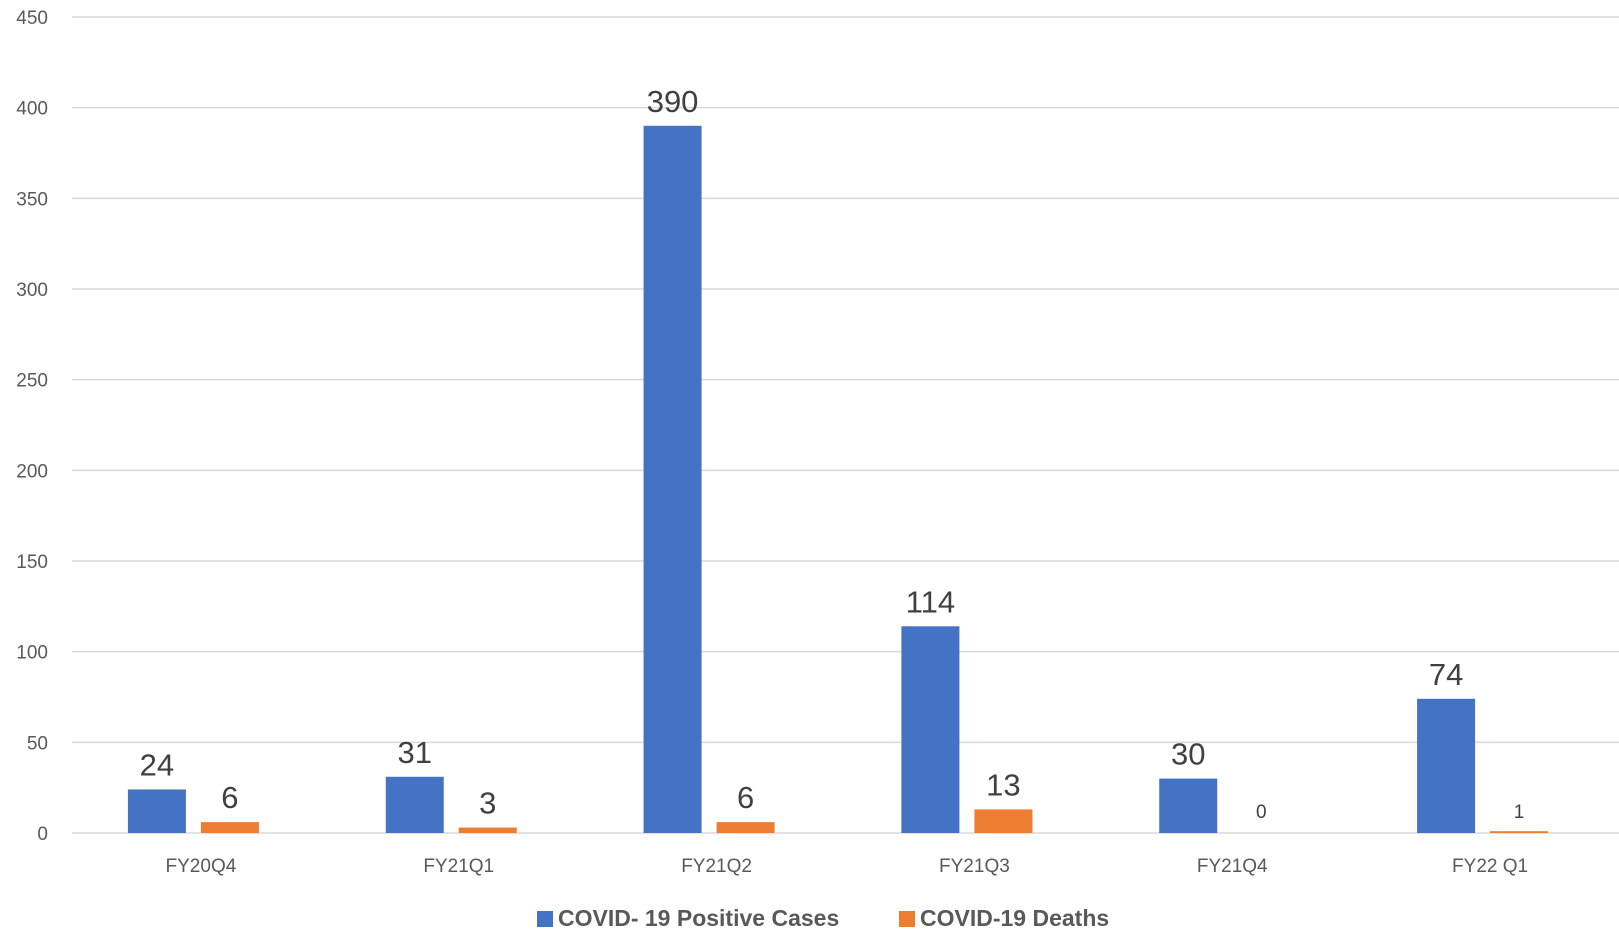 The height and width of the screenshot is (931, 1619). Describe the element at coordinates (847, 866) in the screenshot. I see `x-axis-category-labels: FY20Q4 FY21Q1 FY21Q2 FY21Q3 FY21Q4 FY22 Q1` at that location.